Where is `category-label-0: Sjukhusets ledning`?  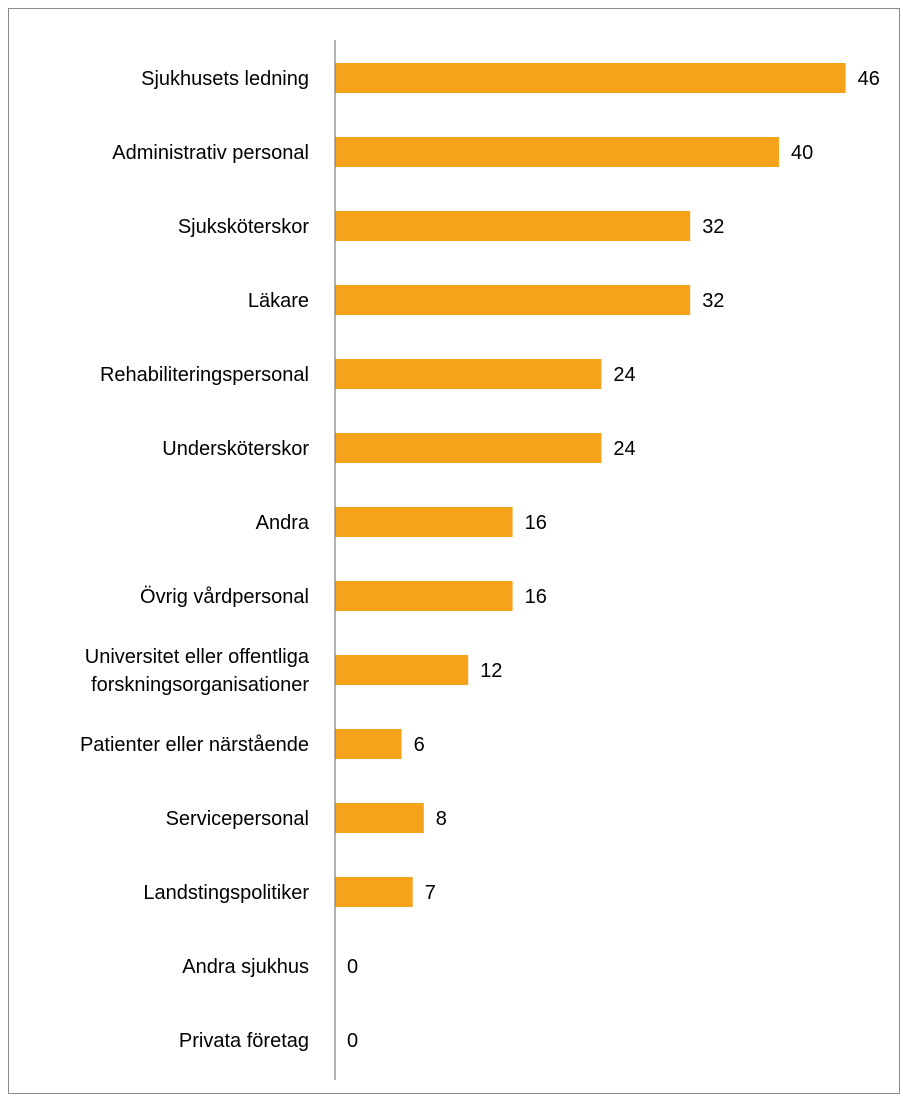 category-label-0: Sjukhusets ledning is located at coordinates (225, 79).